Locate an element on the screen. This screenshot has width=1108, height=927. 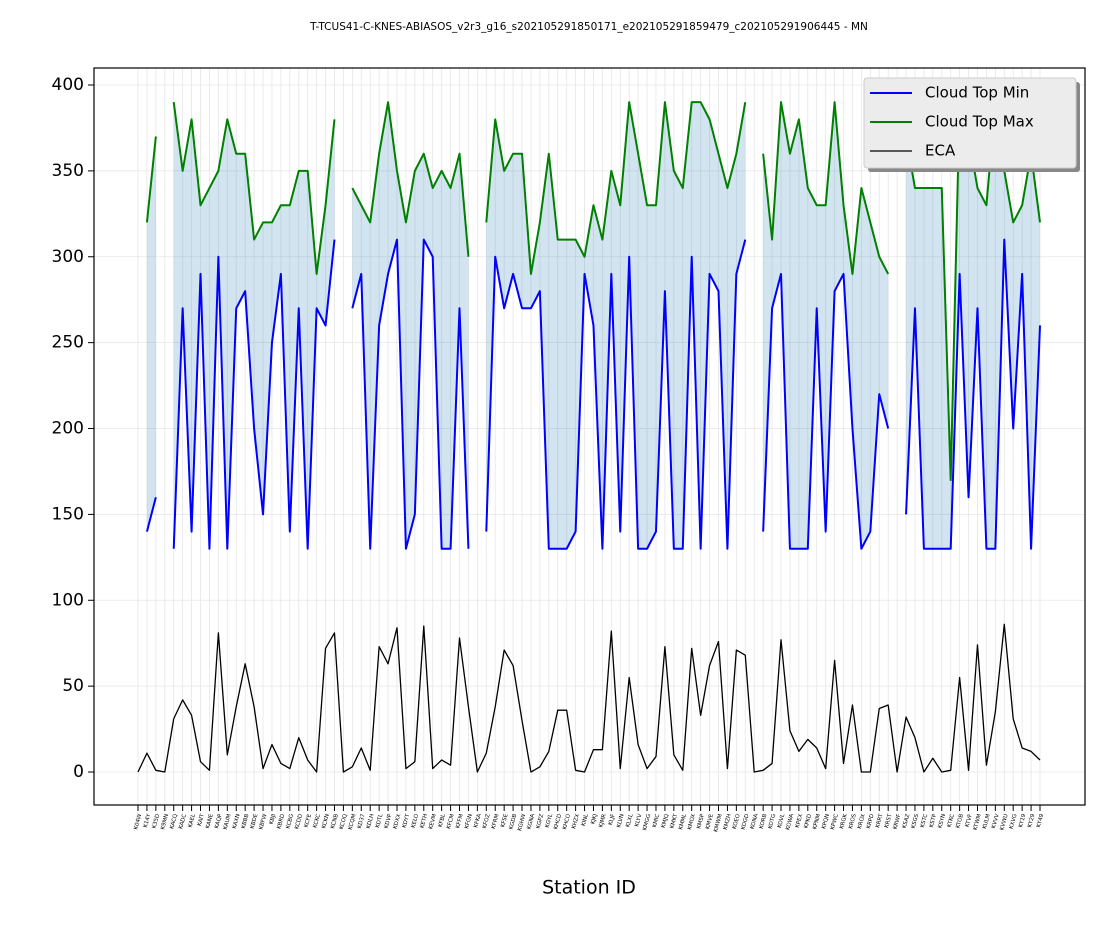
x-tick-label: KOGD is located at coordinates (746, 821).